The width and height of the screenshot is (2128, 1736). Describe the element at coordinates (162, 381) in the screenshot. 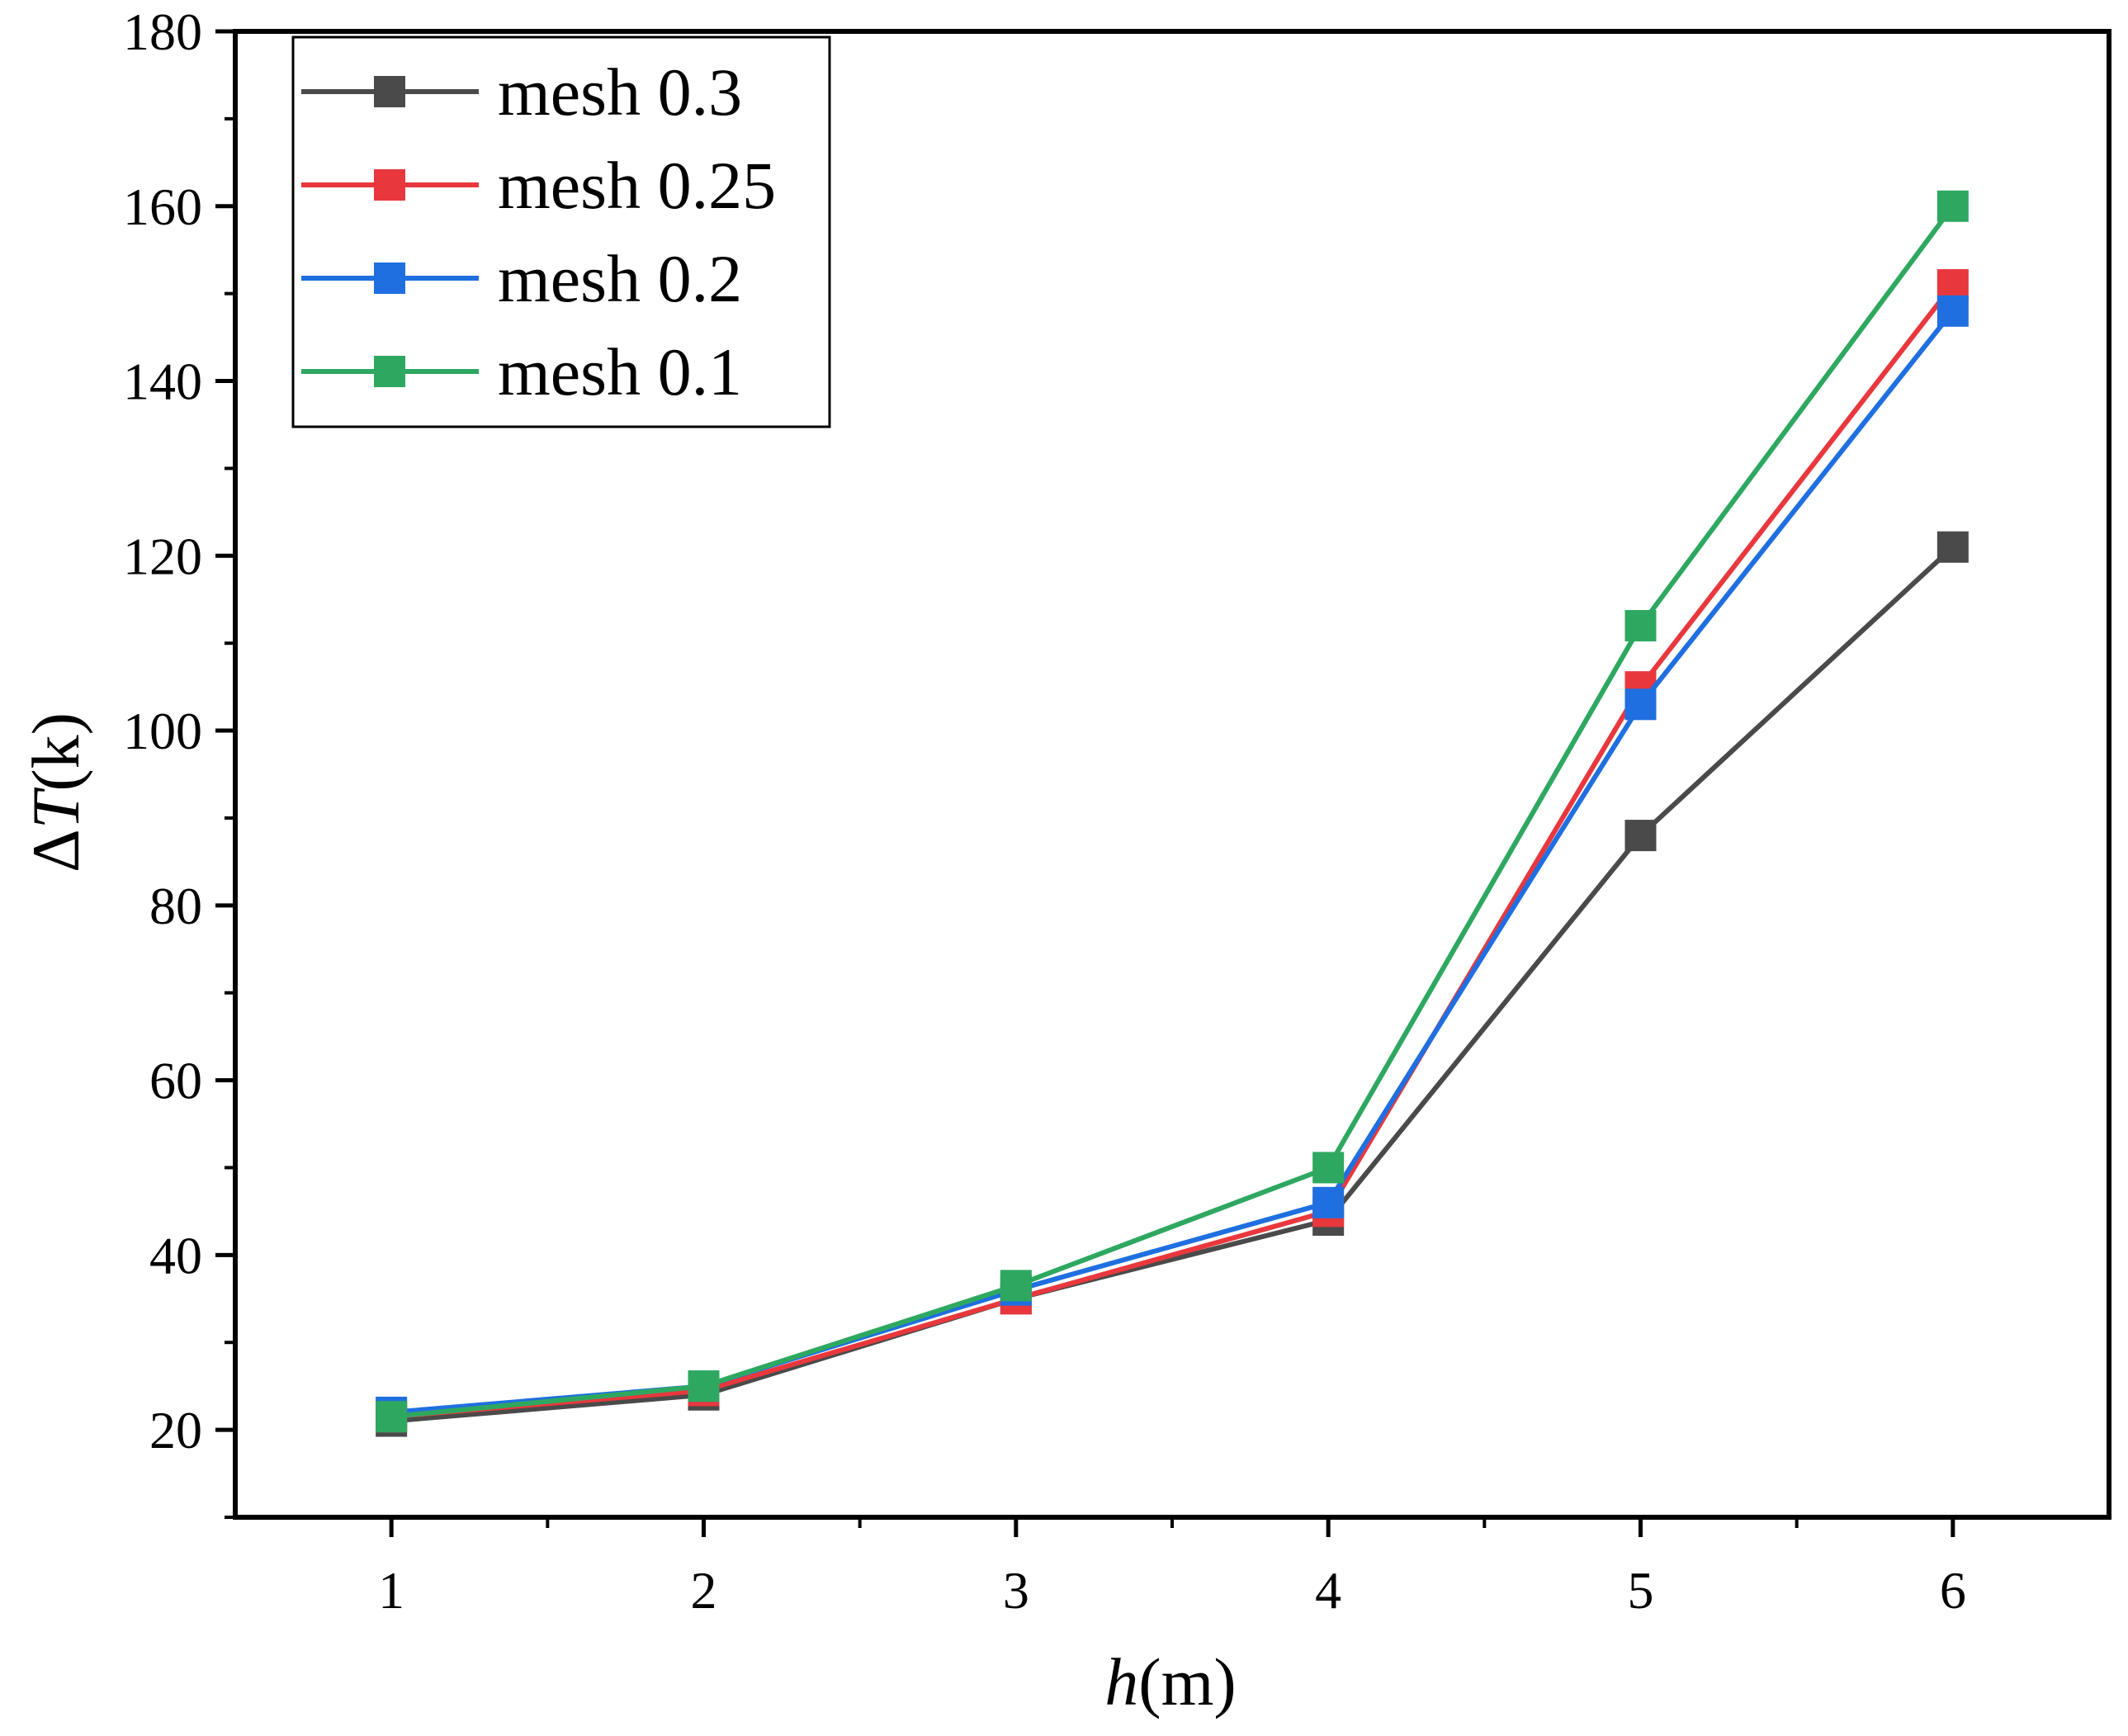

I see `y-tick-label: 140` at that location.